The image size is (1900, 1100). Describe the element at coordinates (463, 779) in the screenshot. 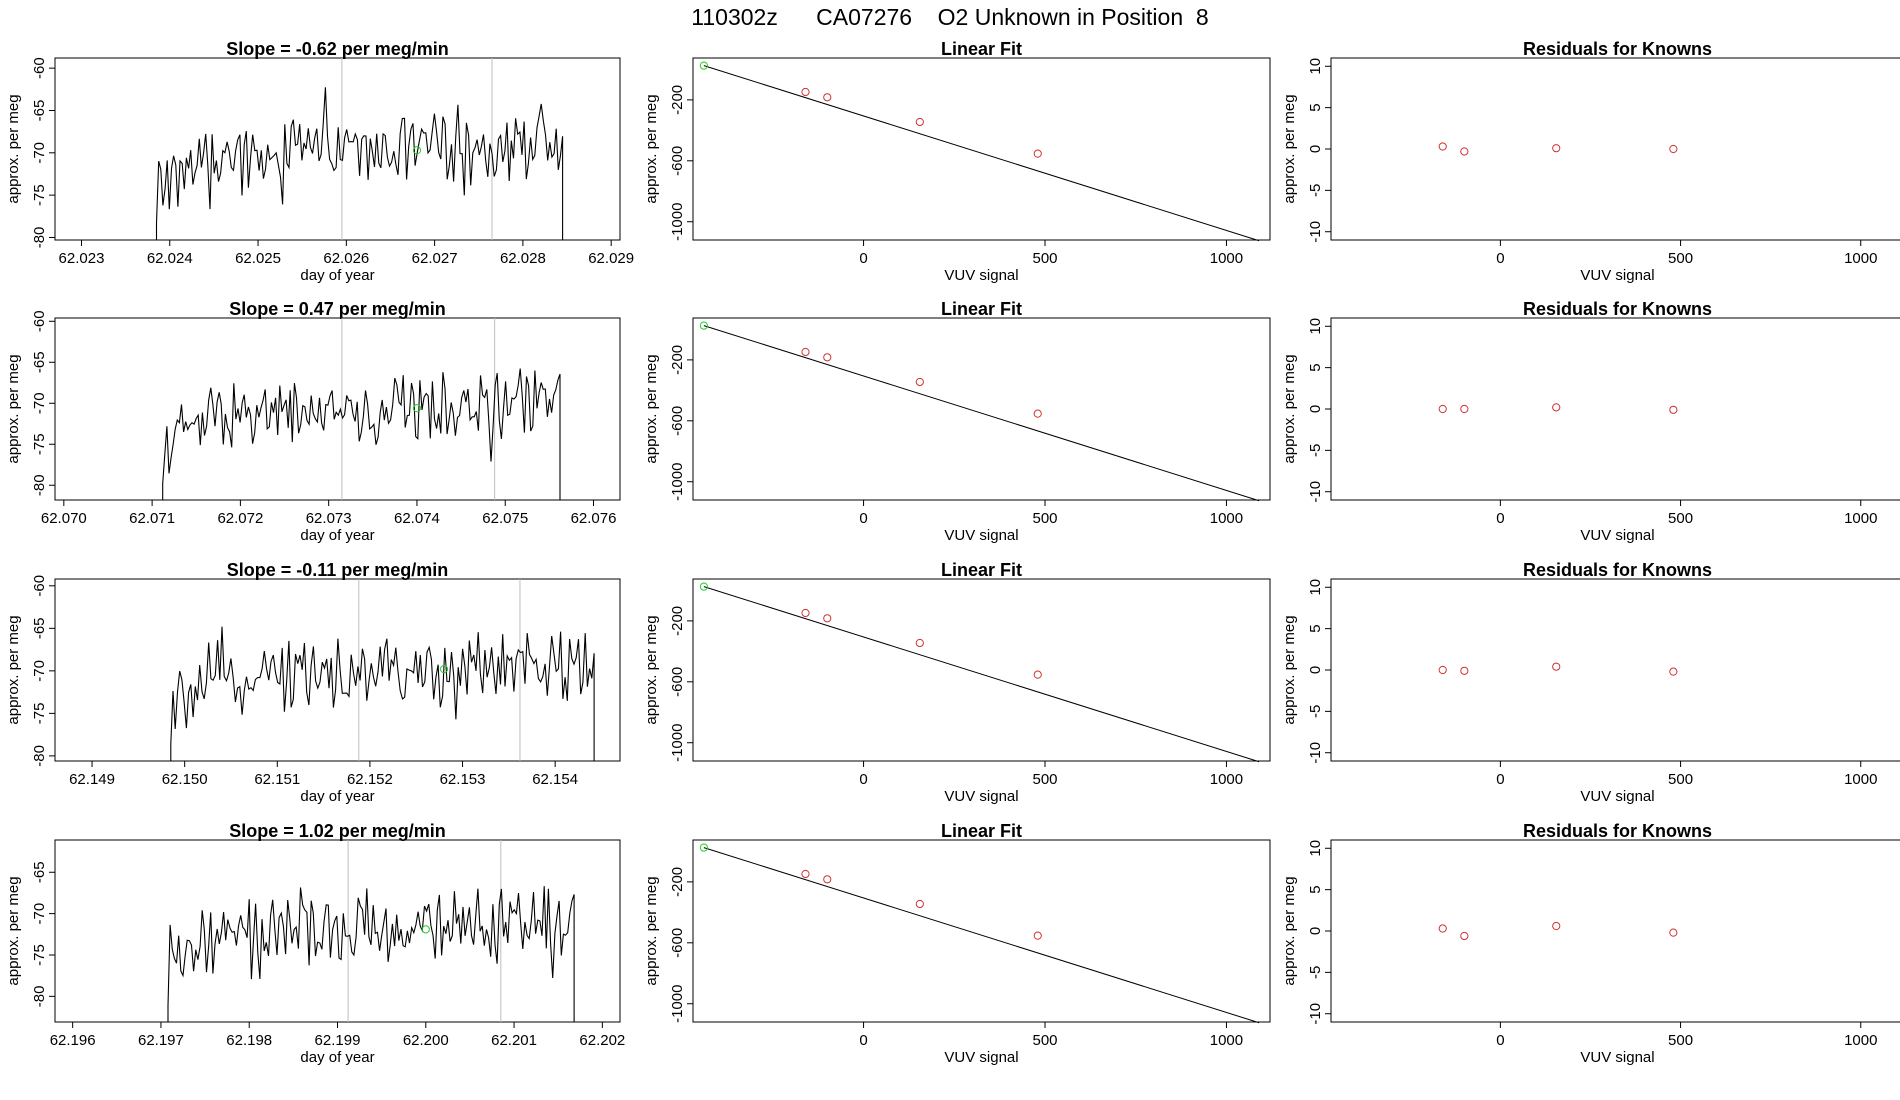

I see `x-tick-label: 62.153` at that location.